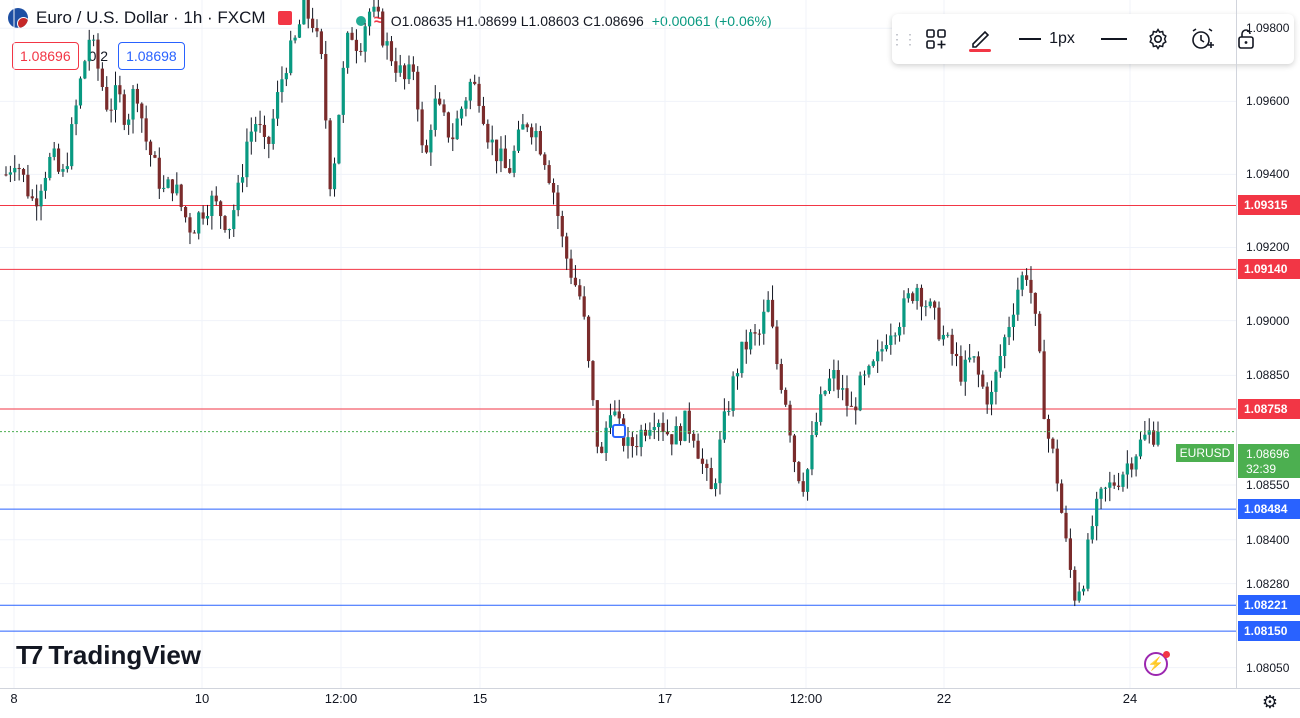 This screenshot has height=718, width=1300. Describe the element at coordinates (1270, 701) in the screenshot. I see `axis-settings-gear-icon: ⚙` at that location.